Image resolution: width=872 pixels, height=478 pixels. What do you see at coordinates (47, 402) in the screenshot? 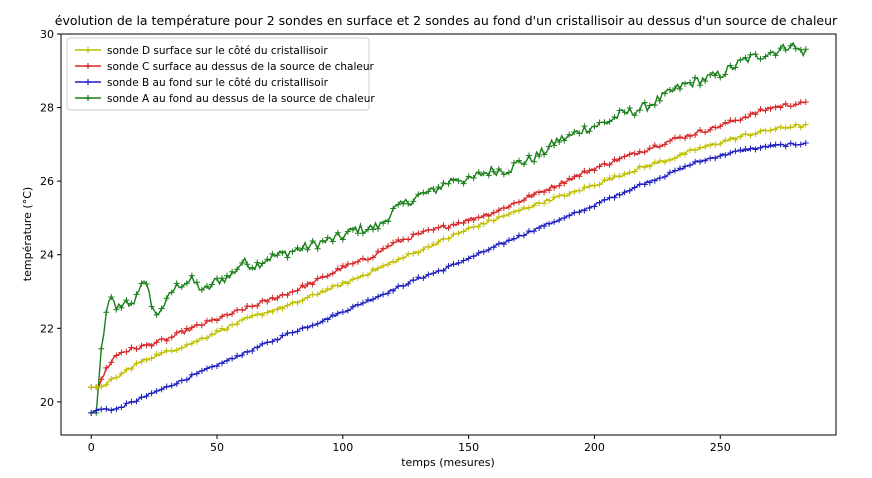
I see `y-tick-label: 20` at bounding box center [47, 402].